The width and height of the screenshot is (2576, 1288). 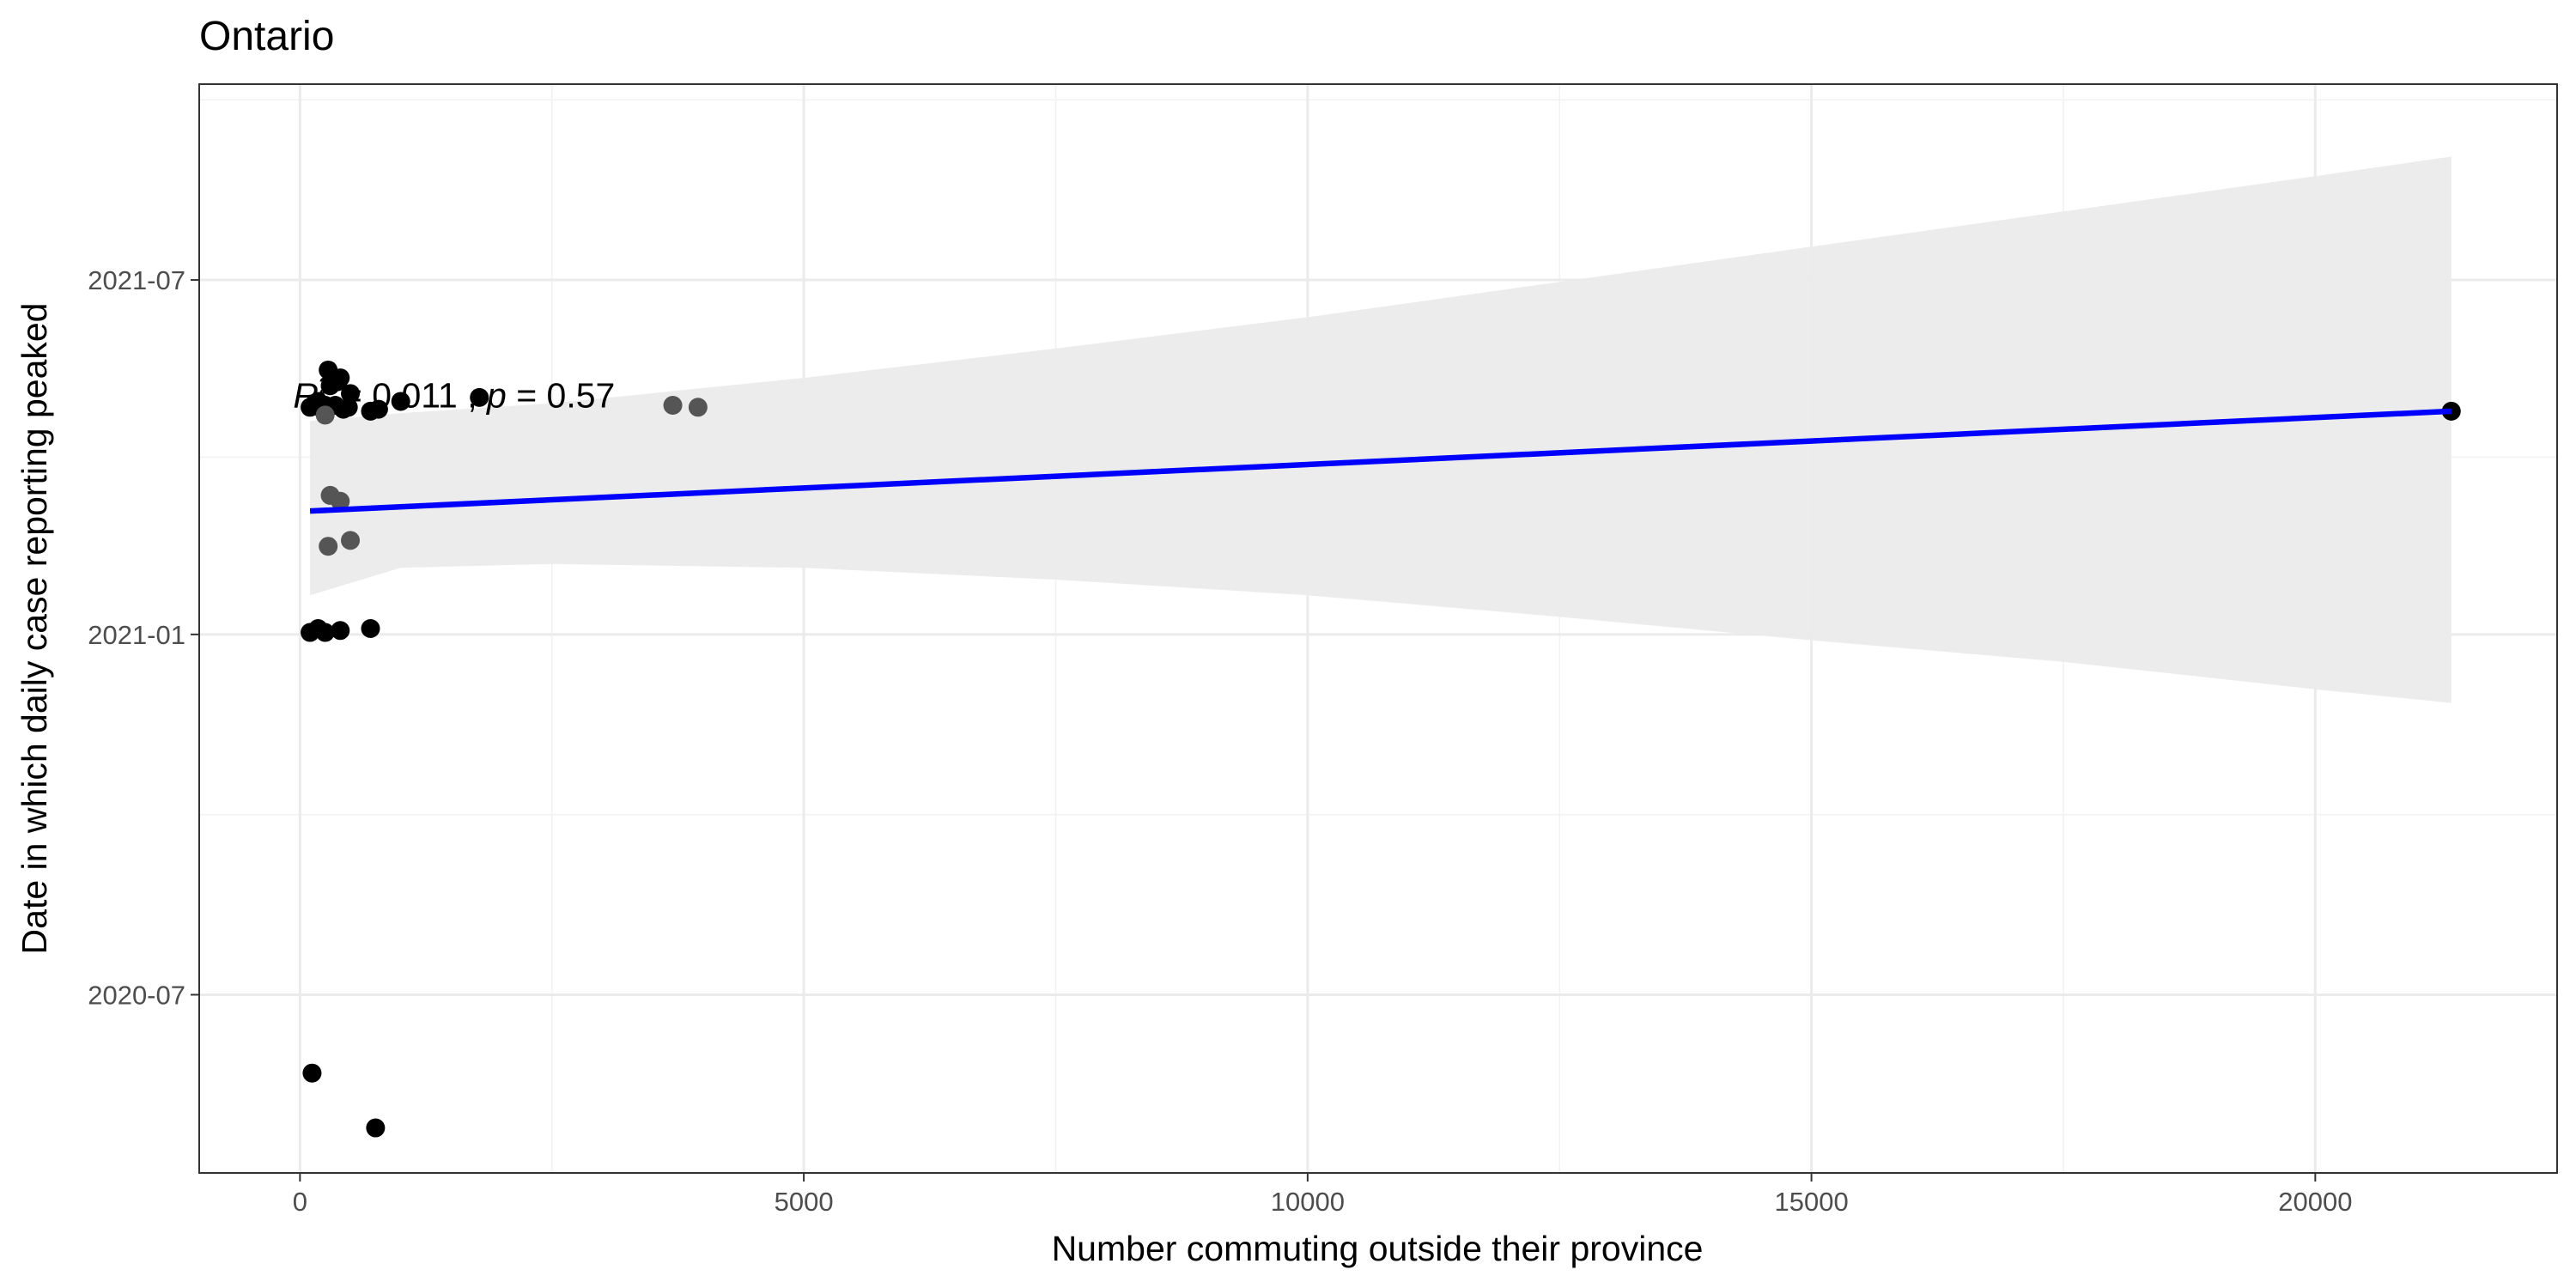 I want to click on x-axis-title: Number commuting outside their province, so click(x=1378, y=1248).